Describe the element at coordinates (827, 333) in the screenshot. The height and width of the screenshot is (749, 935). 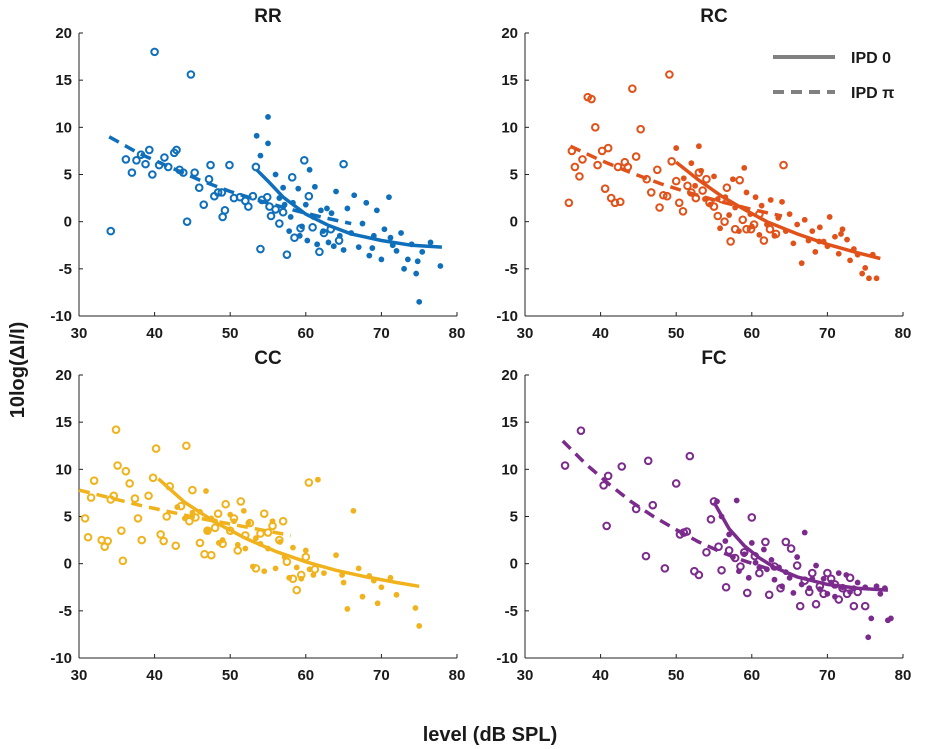
I see `x-tick-label: 70` at that location.